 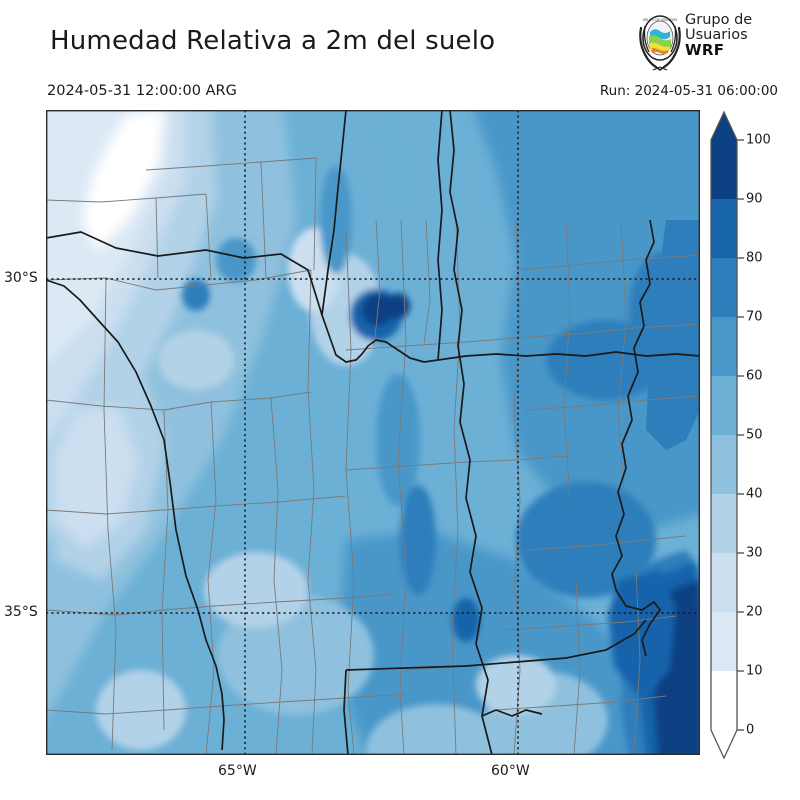 I want to click on colorbar-tick-60: 60, so click(x=754, y=376).